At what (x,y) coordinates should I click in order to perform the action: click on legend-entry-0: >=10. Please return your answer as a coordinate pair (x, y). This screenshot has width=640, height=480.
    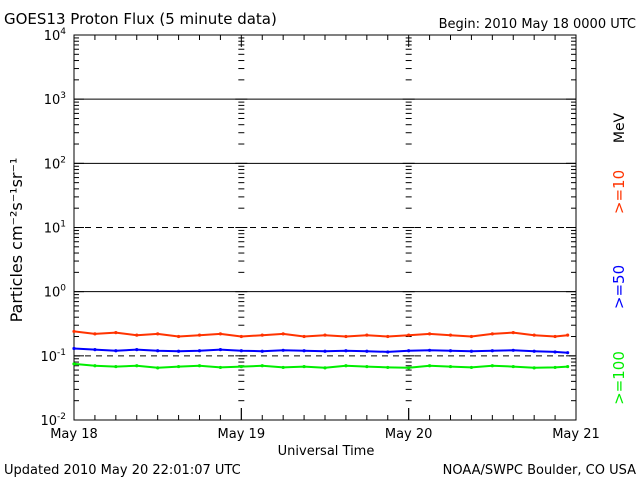
    Looking at the image, I should click on (619, 192).